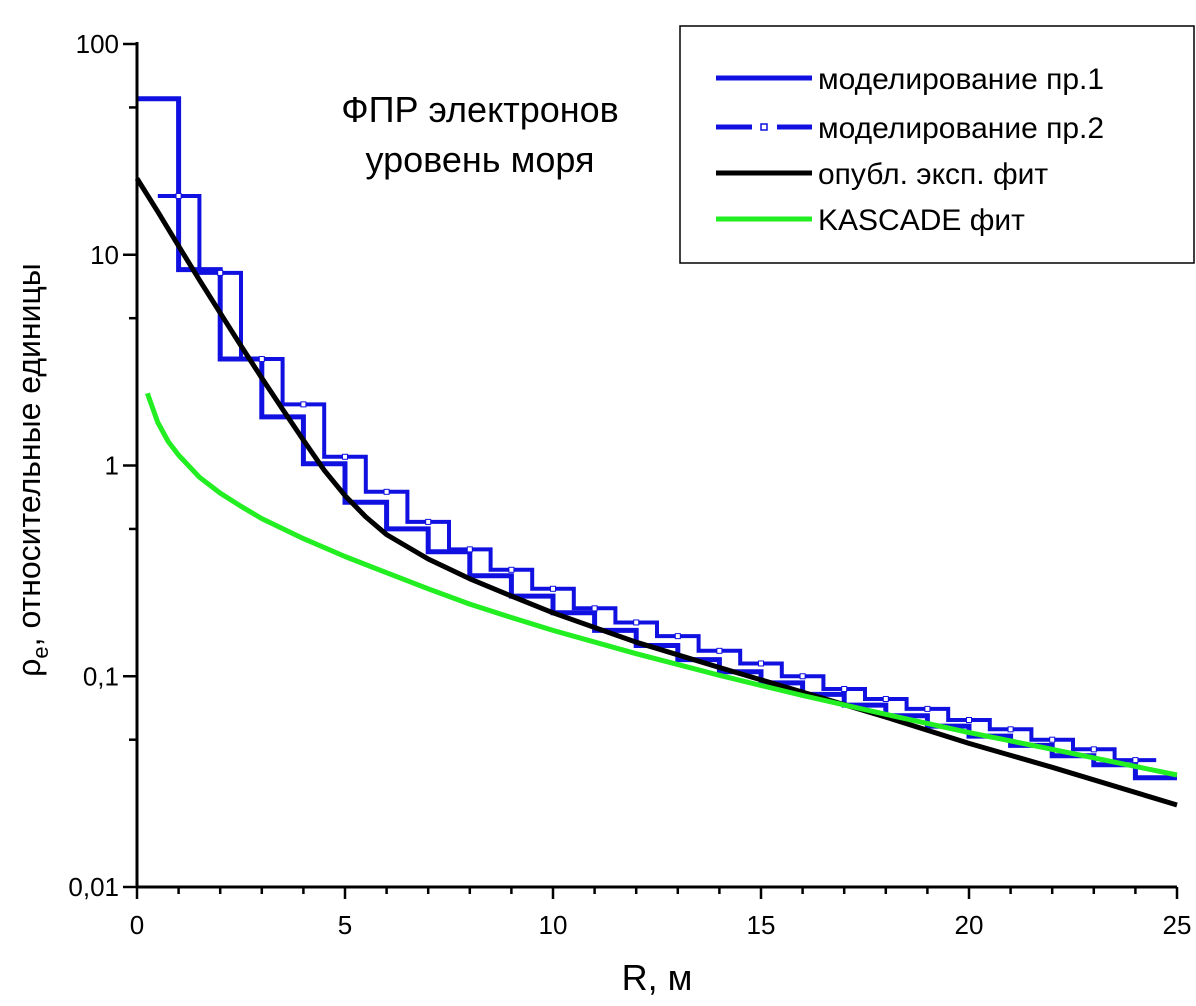  Describe the element at coordinates (104, 255) in the screenshot. I see `y-tick-label: 10` at that location.